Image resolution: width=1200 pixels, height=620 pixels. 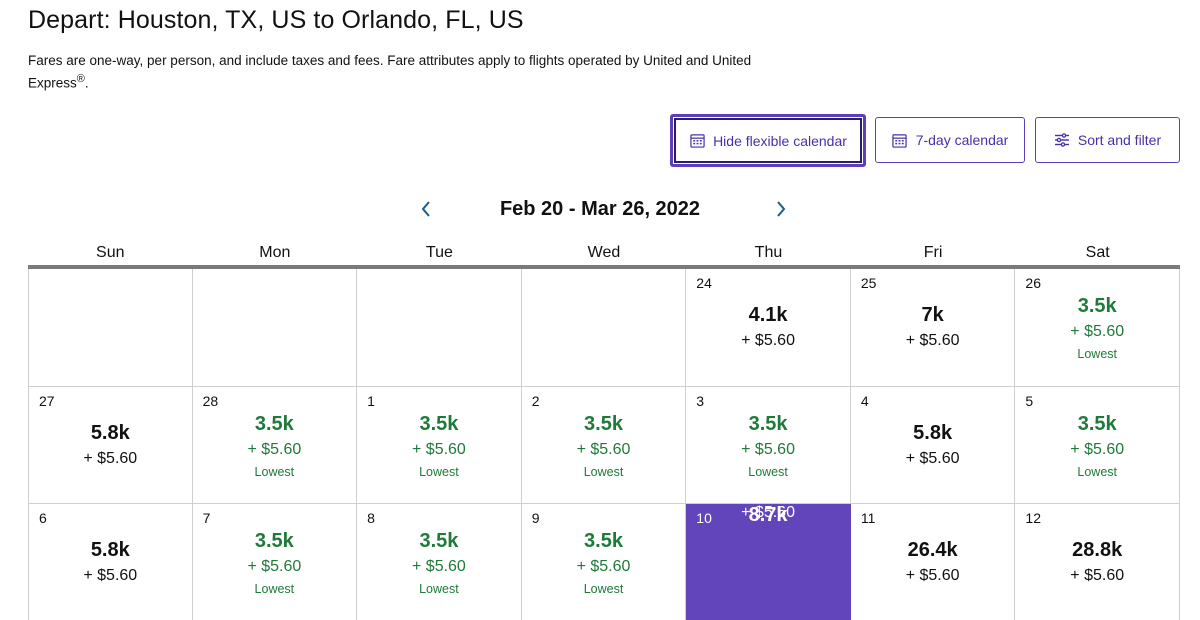 I want to click on fare-price: 26.4k, so click(x=932, y=550).